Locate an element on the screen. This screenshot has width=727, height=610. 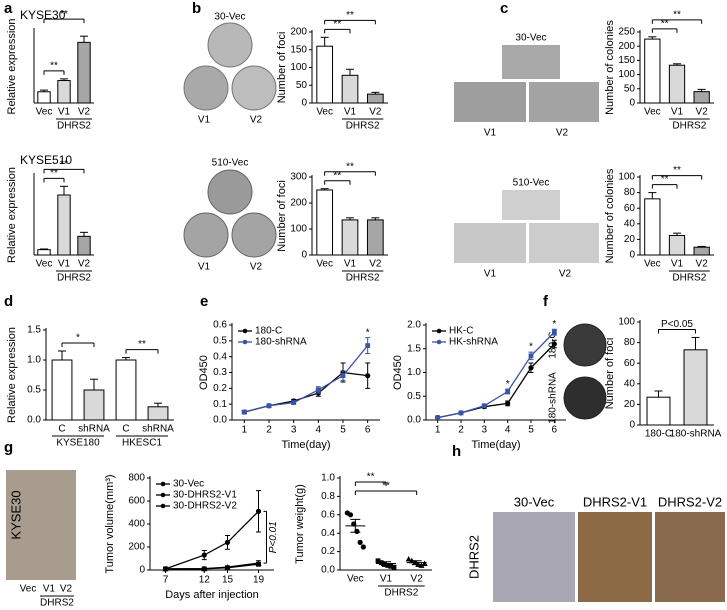
y-tick-label: 0 is located at coordinates (632, 103).